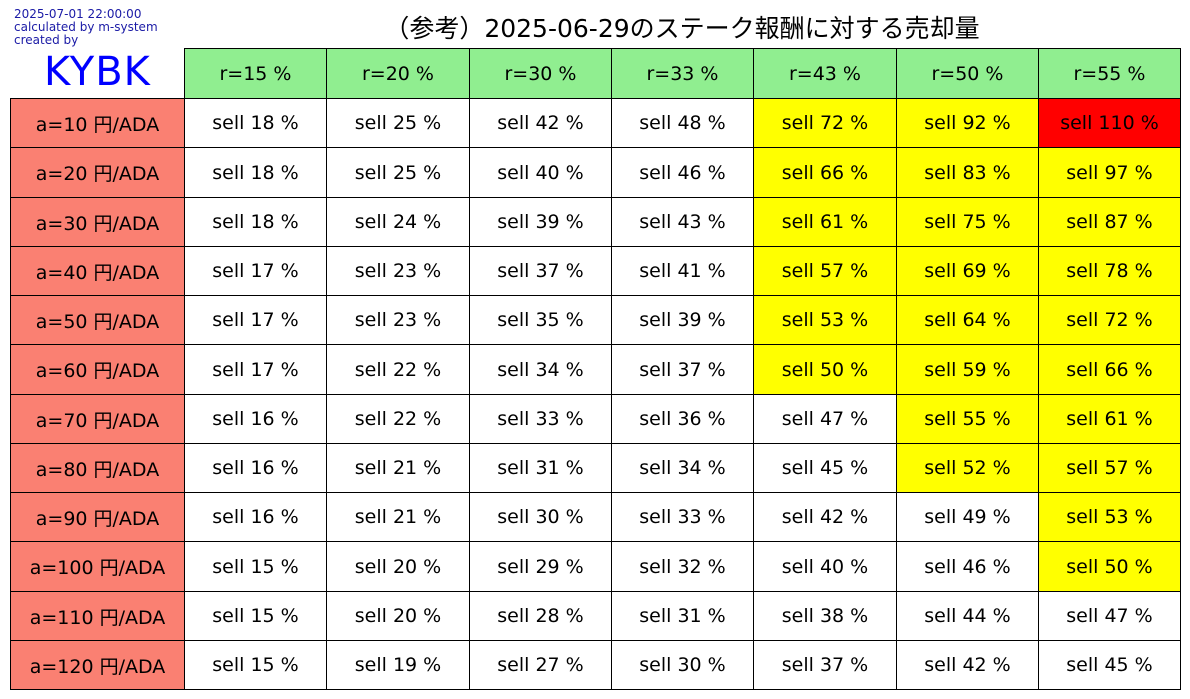 The image size is (1190, 699). What do you see at coordinates (682, 222) in the screenshot?
I see `table-cell: sell 43 %` at bounding box center [682, 222].